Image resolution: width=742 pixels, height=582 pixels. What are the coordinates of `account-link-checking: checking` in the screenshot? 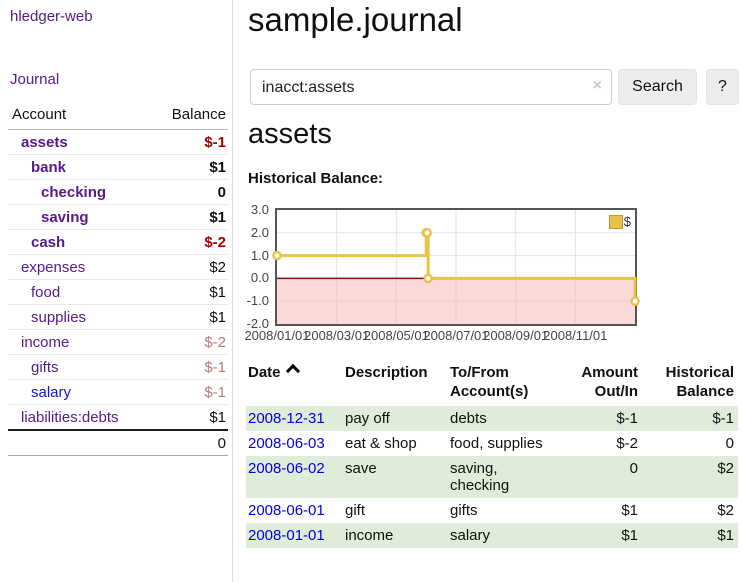 It's located at (74, 192).